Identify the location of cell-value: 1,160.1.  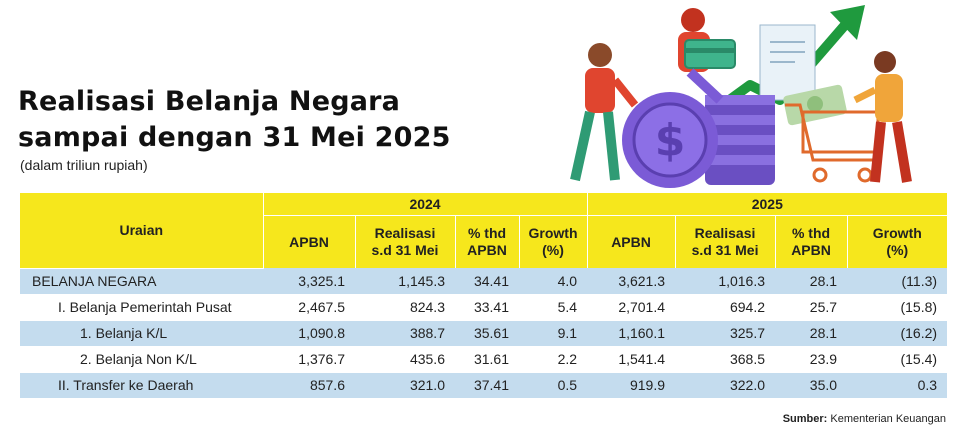
(631, 333).